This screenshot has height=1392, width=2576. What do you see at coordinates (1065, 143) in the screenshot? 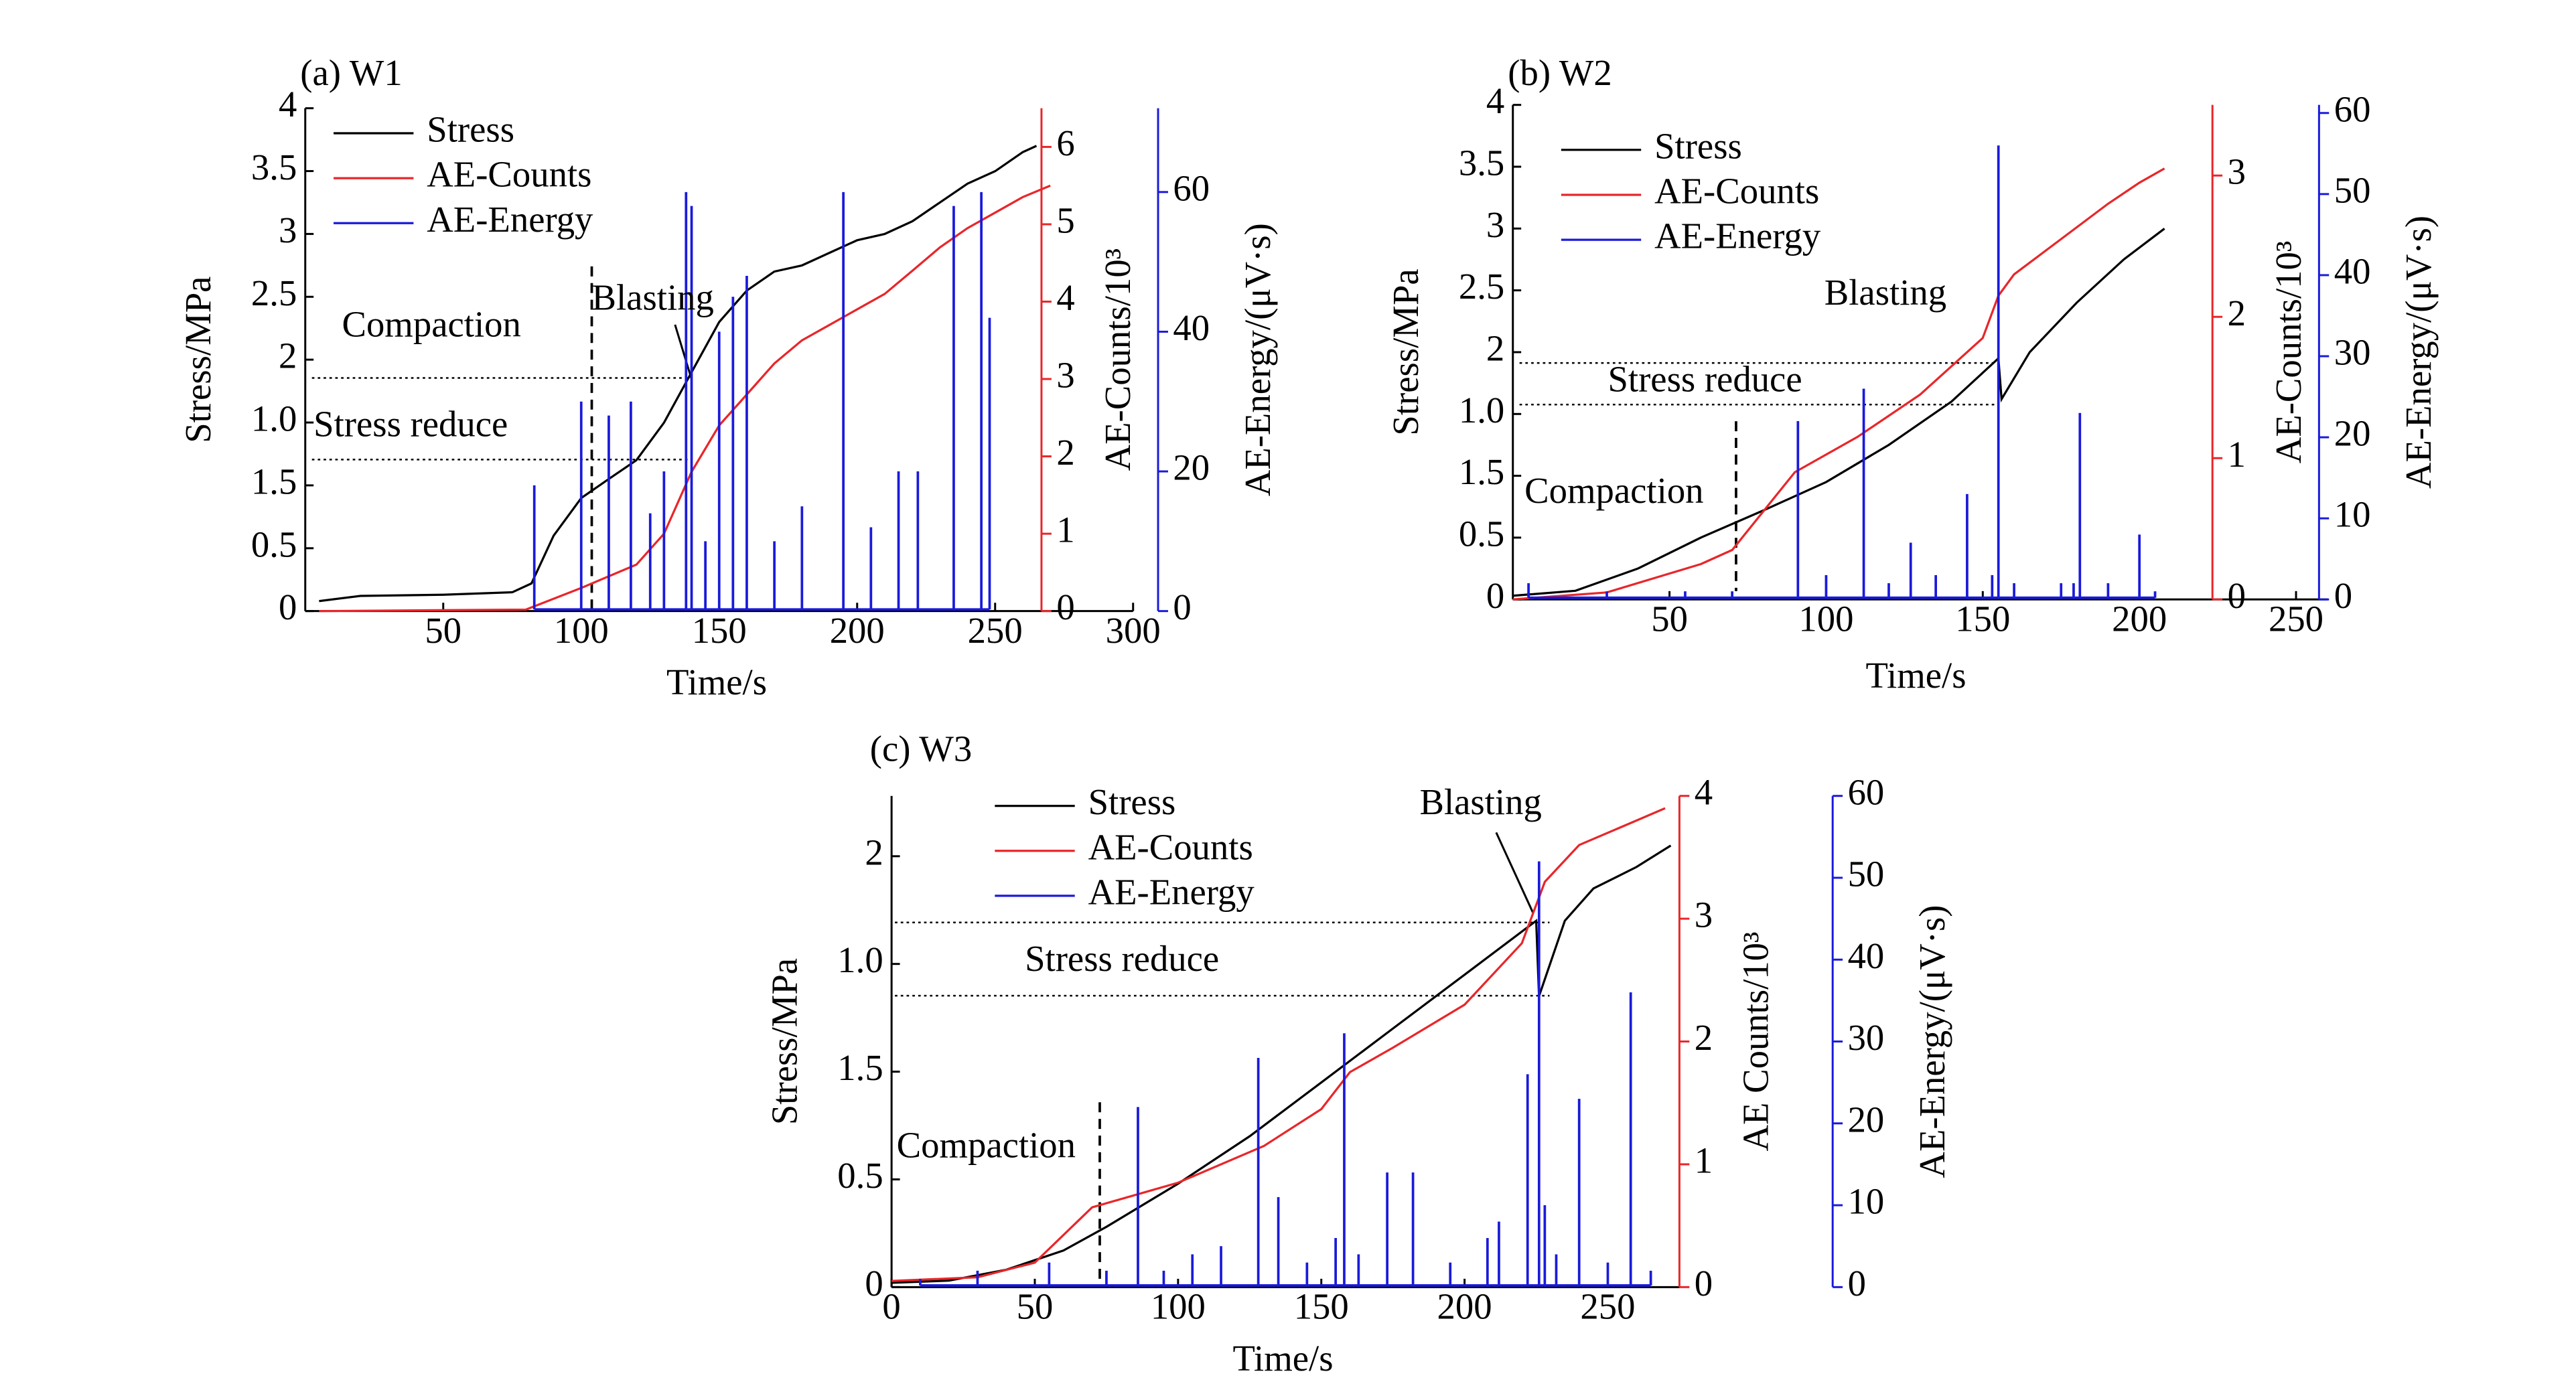
I see `y2-tick-label: 6` at bounding box center [1065, 143].